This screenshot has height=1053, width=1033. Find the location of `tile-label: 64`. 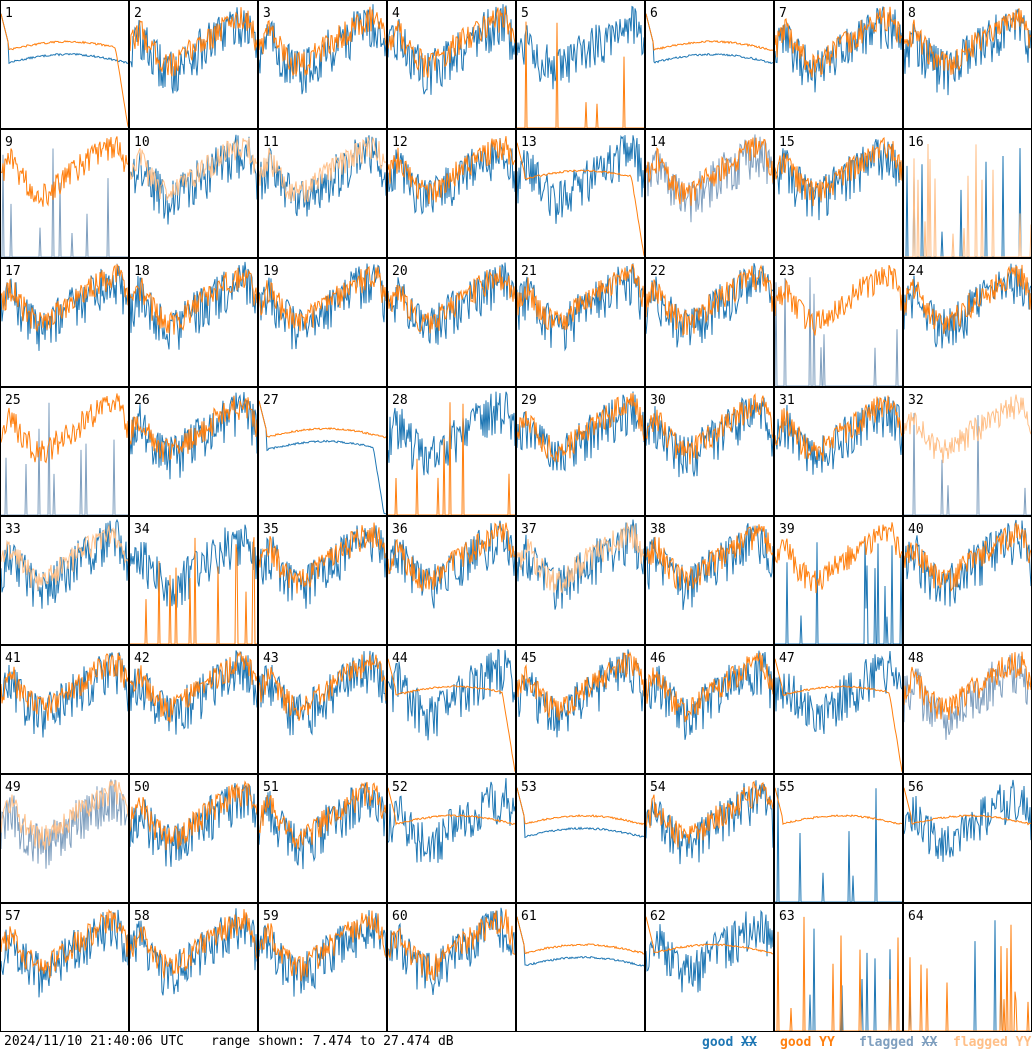

tile-label: 64 is located at coordinates (916, 916).